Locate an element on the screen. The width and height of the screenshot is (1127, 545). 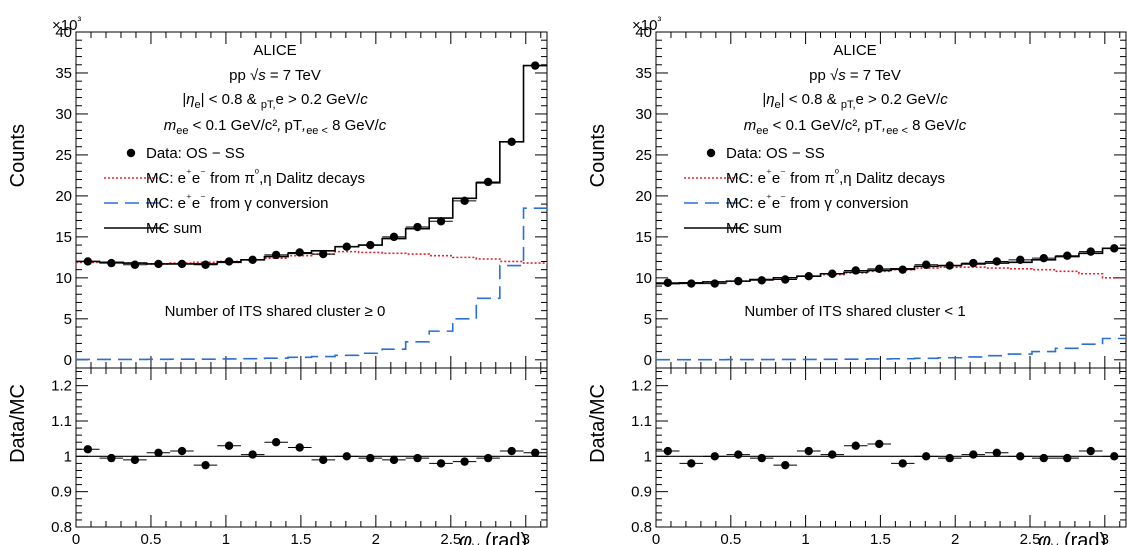
y-tick-label: 10 is located at coordinates (63, 278).